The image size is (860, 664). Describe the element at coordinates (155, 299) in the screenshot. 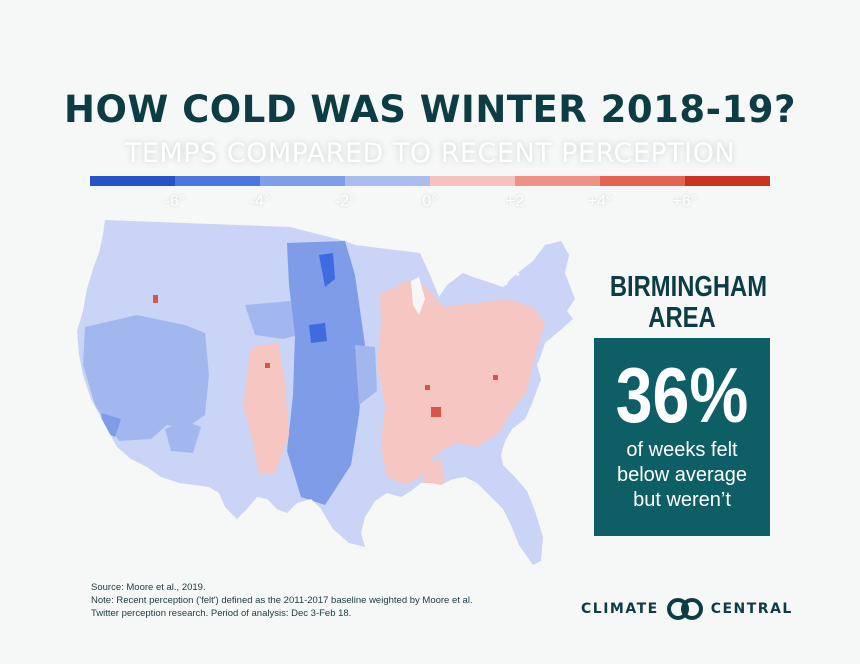

I see `hotspot-idaho` at that location.